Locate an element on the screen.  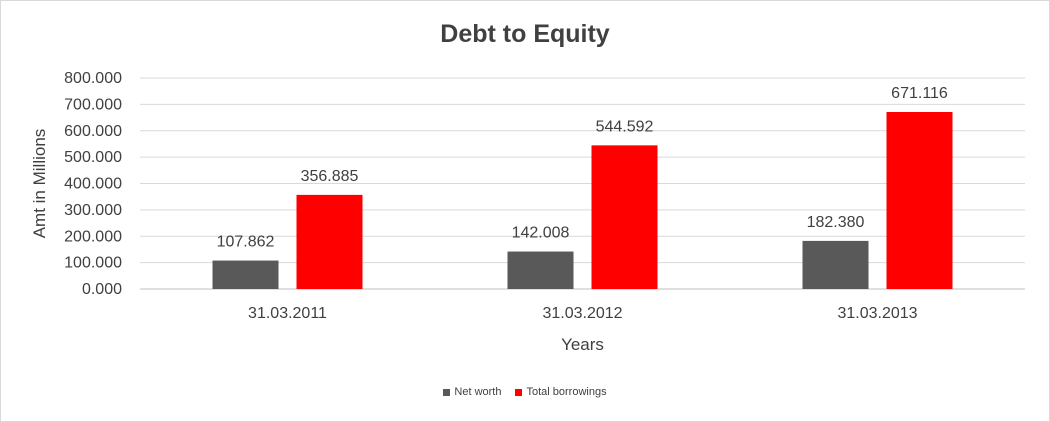
y-tick-label: 800.000 is located at coordinates (93, 78).